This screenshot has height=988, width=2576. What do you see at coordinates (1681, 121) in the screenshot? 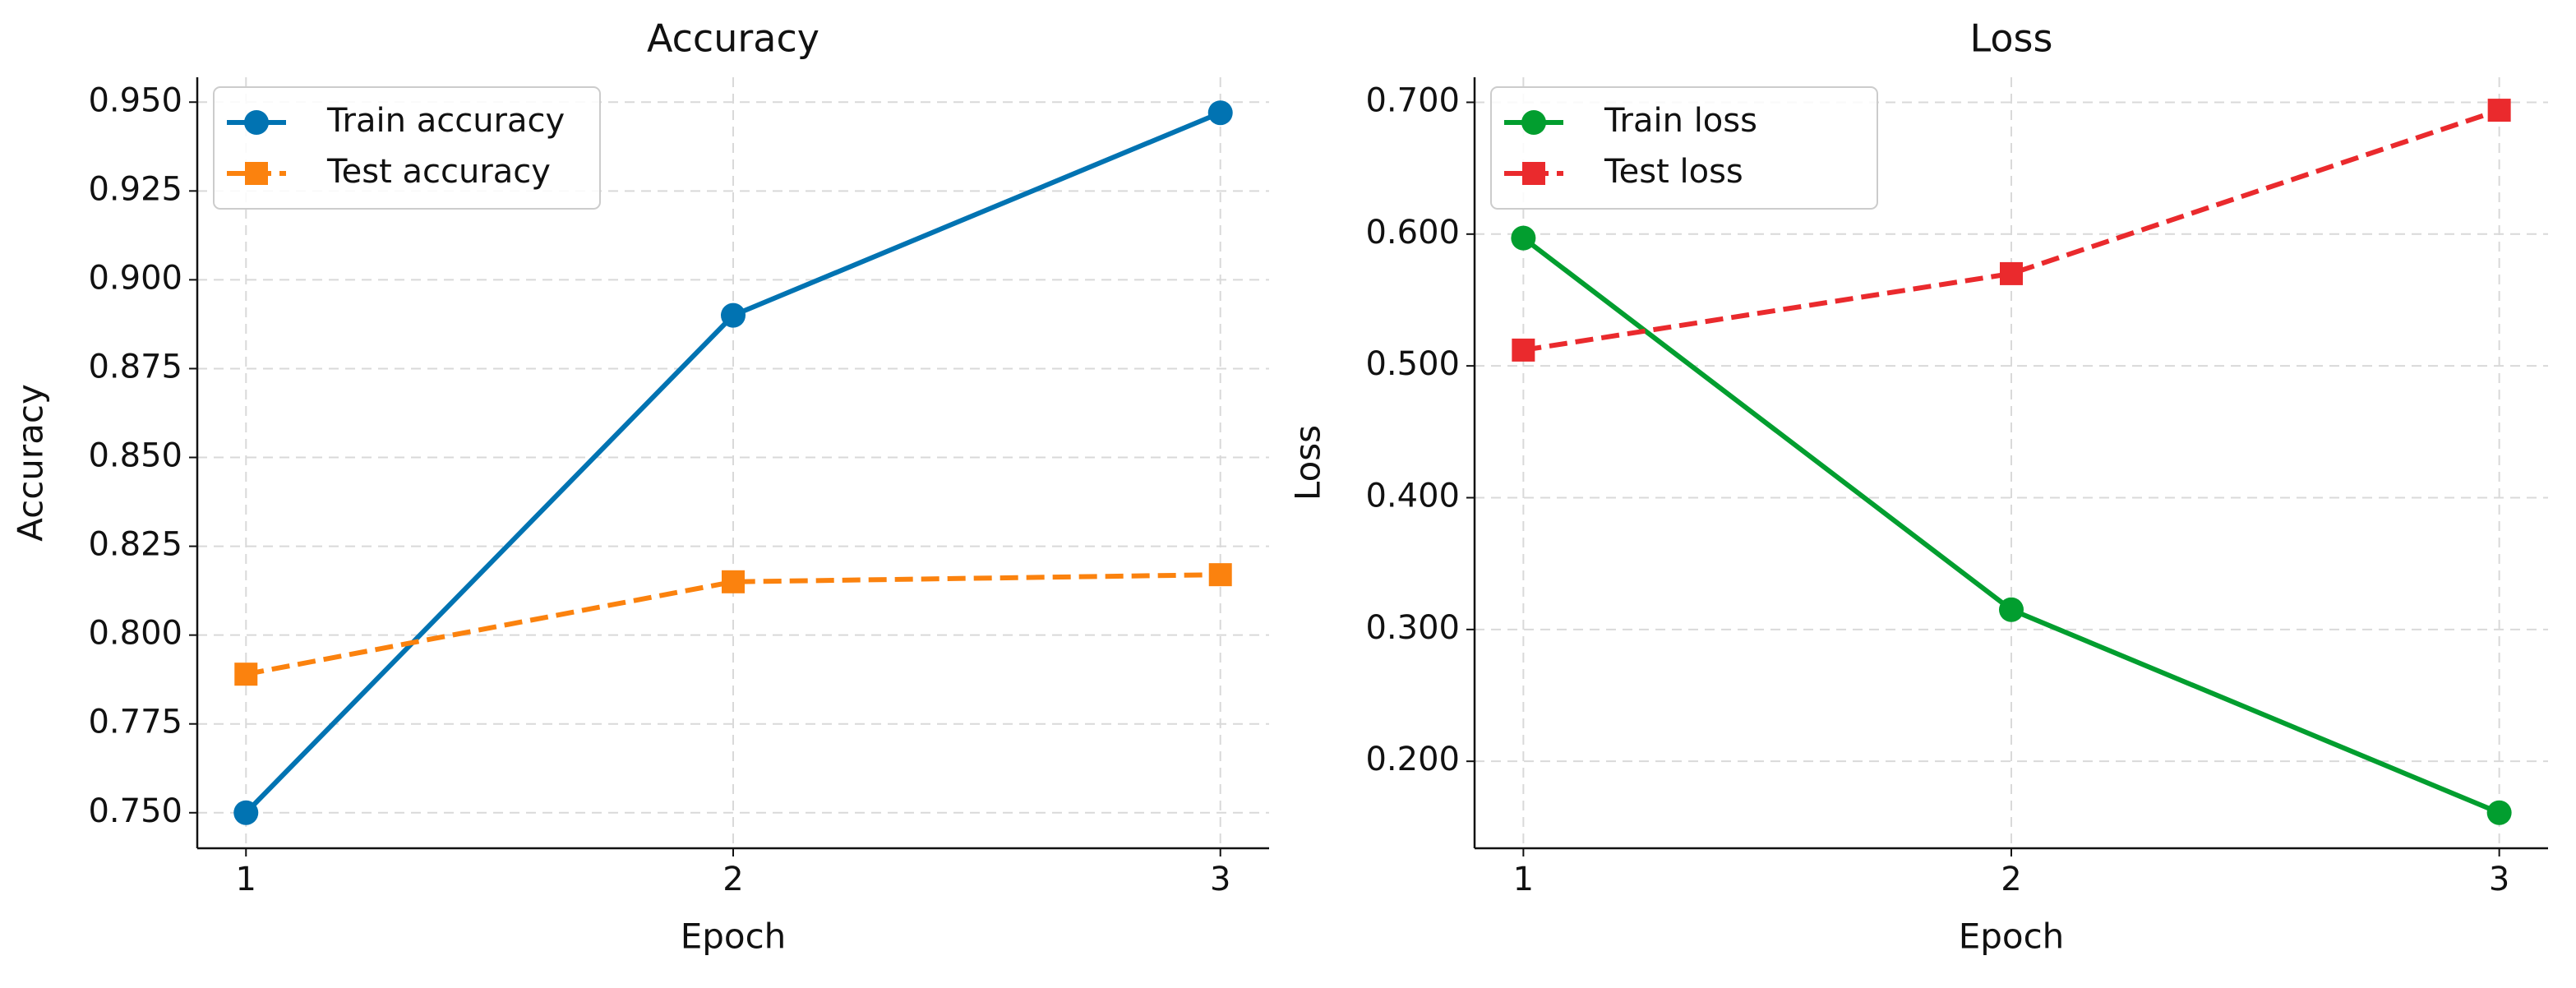
I see `legend-label: Train loss` at bounding box center [1681, 121].